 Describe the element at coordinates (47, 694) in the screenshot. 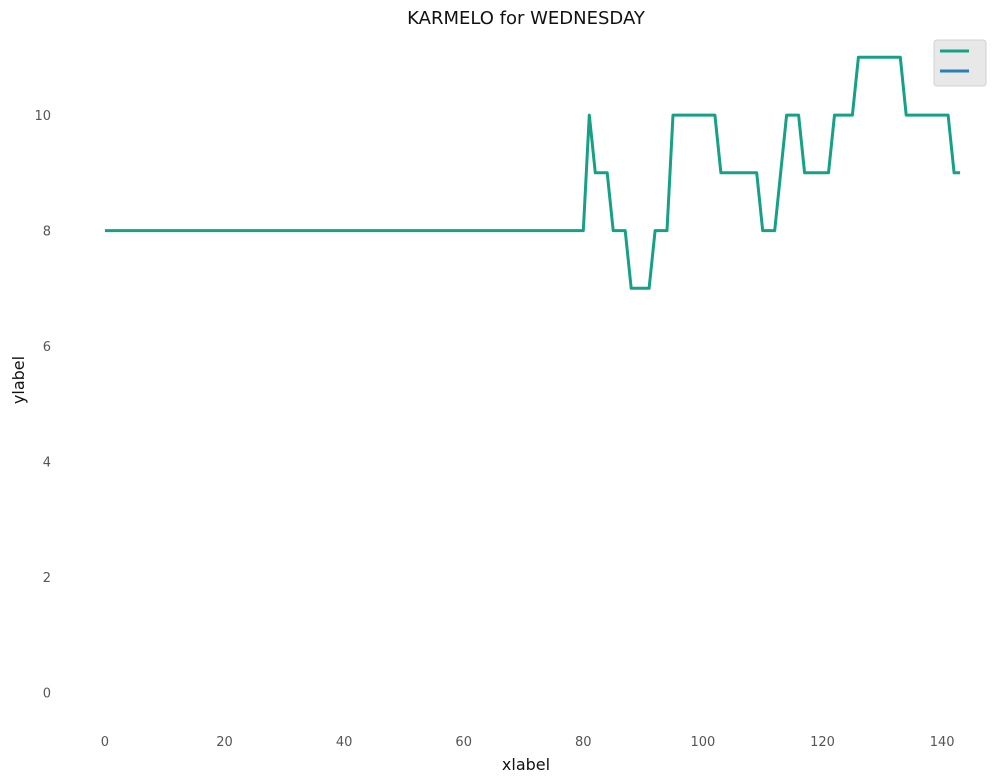

I see `y-tick-label: 0` at that location.